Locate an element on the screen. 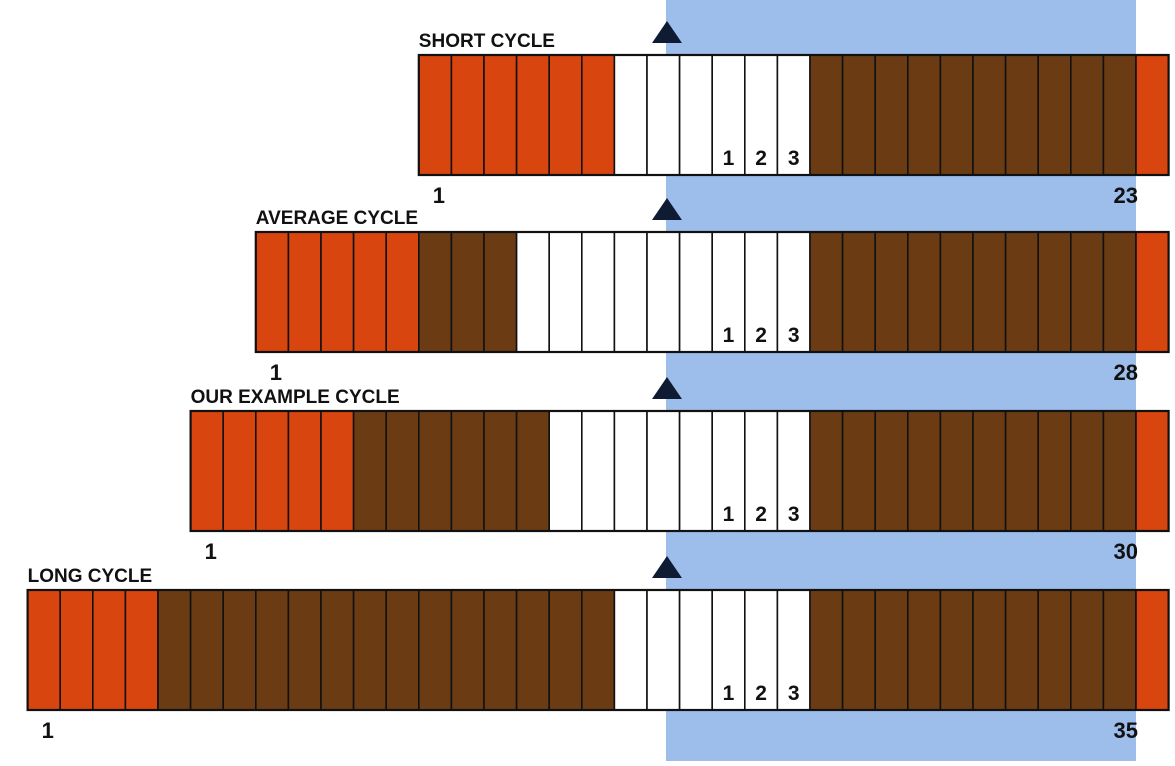 The width and height of the screenshot is (1175, 766). cycle-end-day: 28 is located at coordinates (1126, 372).